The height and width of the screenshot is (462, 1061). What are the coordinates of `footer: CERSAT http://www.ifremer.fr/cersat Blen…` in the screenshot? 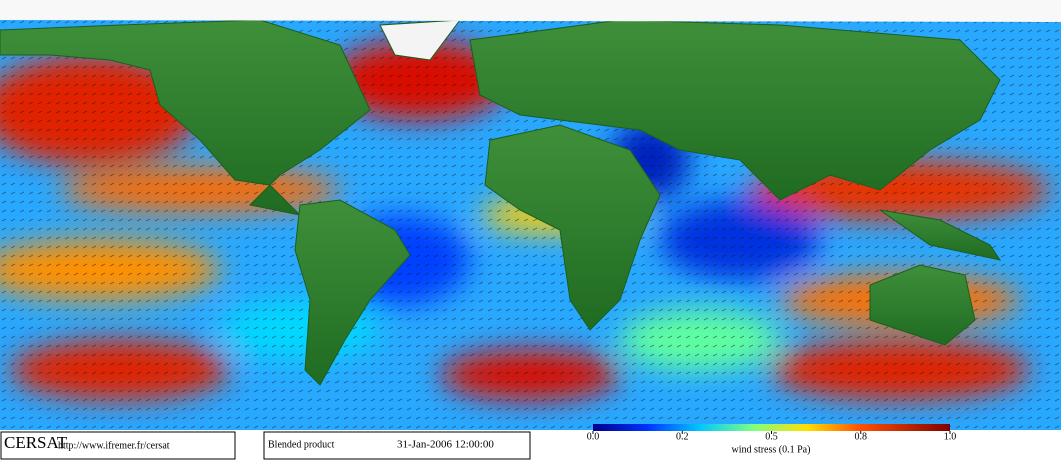 It's located at (530, 443).